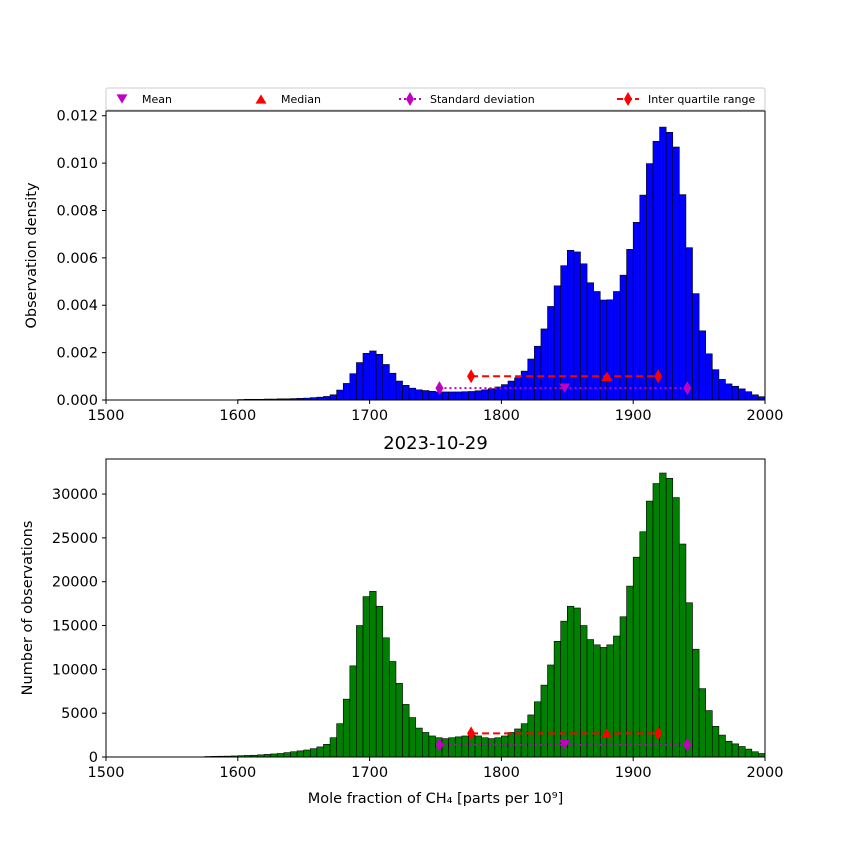 Image resolution: width=850 pixels, height=850 pixels. Describe the element at coordinates (369, 773) in the screenshot. I see `x-tick-label: 1700` at that location.